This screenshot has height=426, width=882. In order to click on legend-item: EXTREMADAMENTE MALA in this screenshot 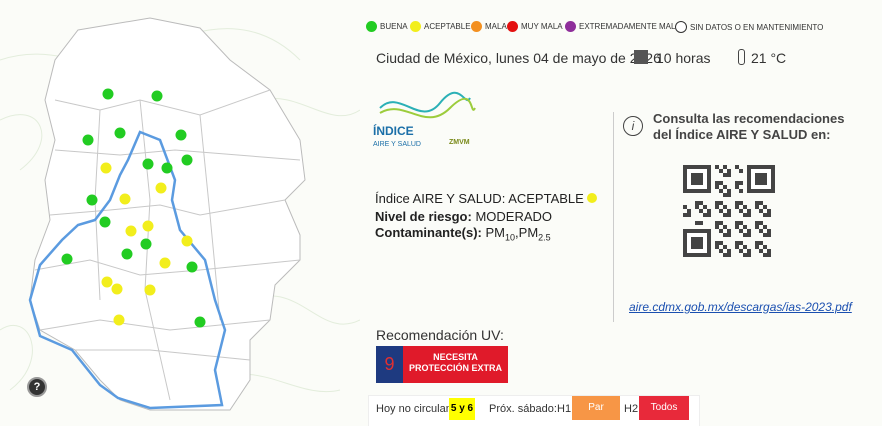, I will do `click(623, 26)`.